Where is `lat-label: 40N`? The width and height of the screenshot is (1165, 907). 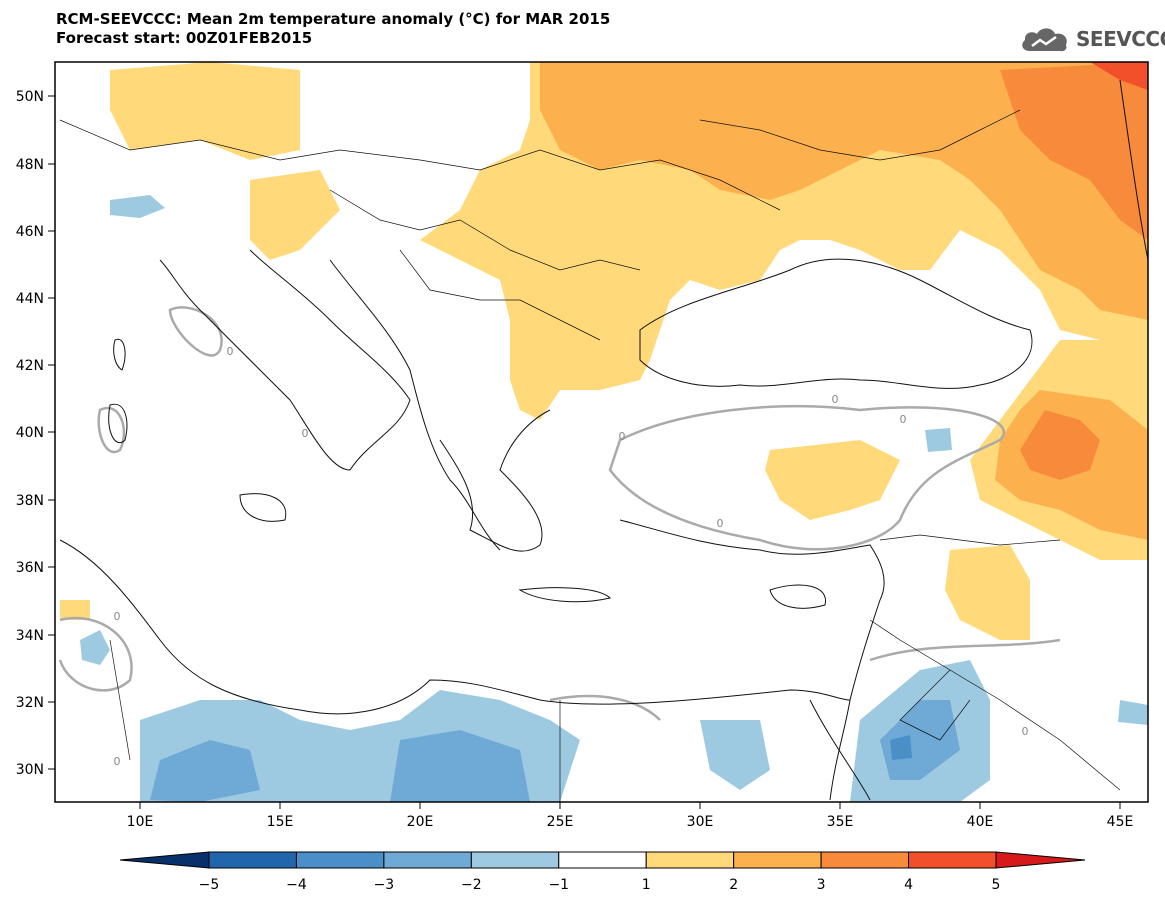 lat-label: 40N is located at coordinates (30, 433).